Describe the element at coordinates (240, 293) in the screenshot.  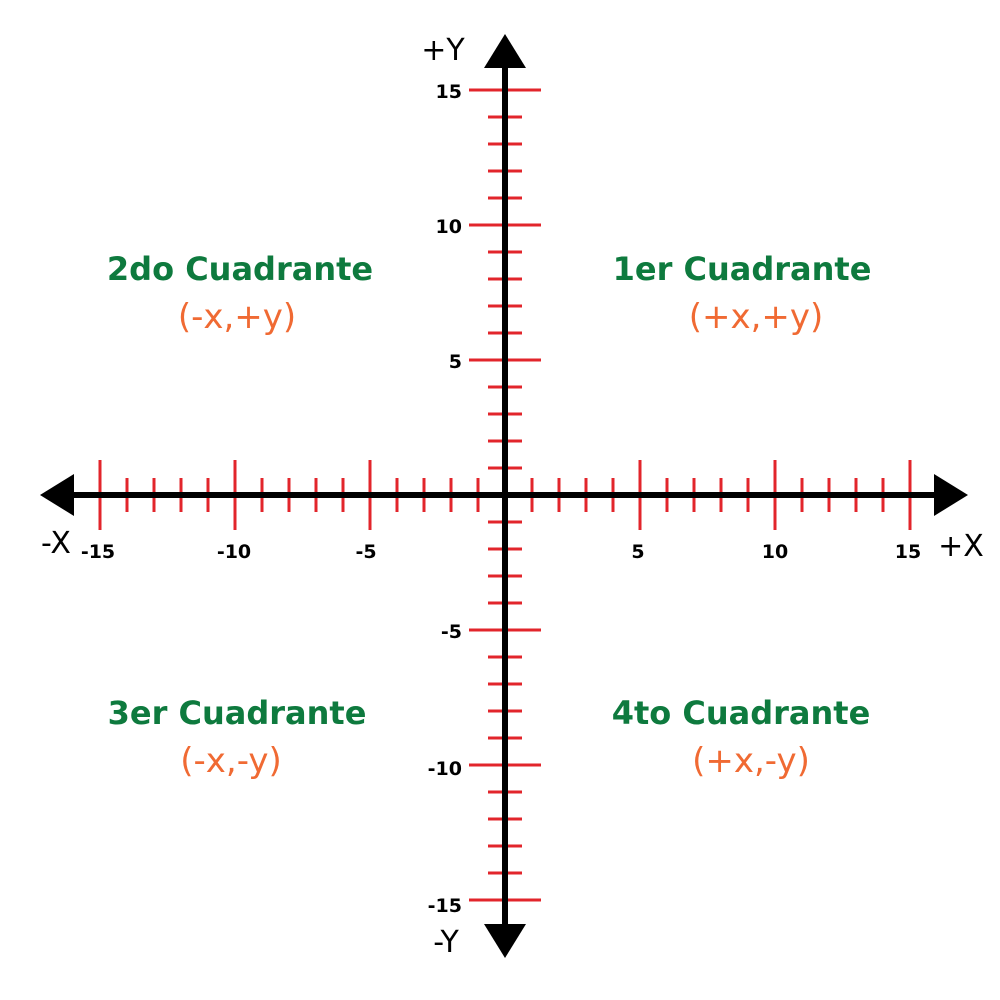
I see `quadrant-2: 2do Cuadrante (-x,+y)` at that location.